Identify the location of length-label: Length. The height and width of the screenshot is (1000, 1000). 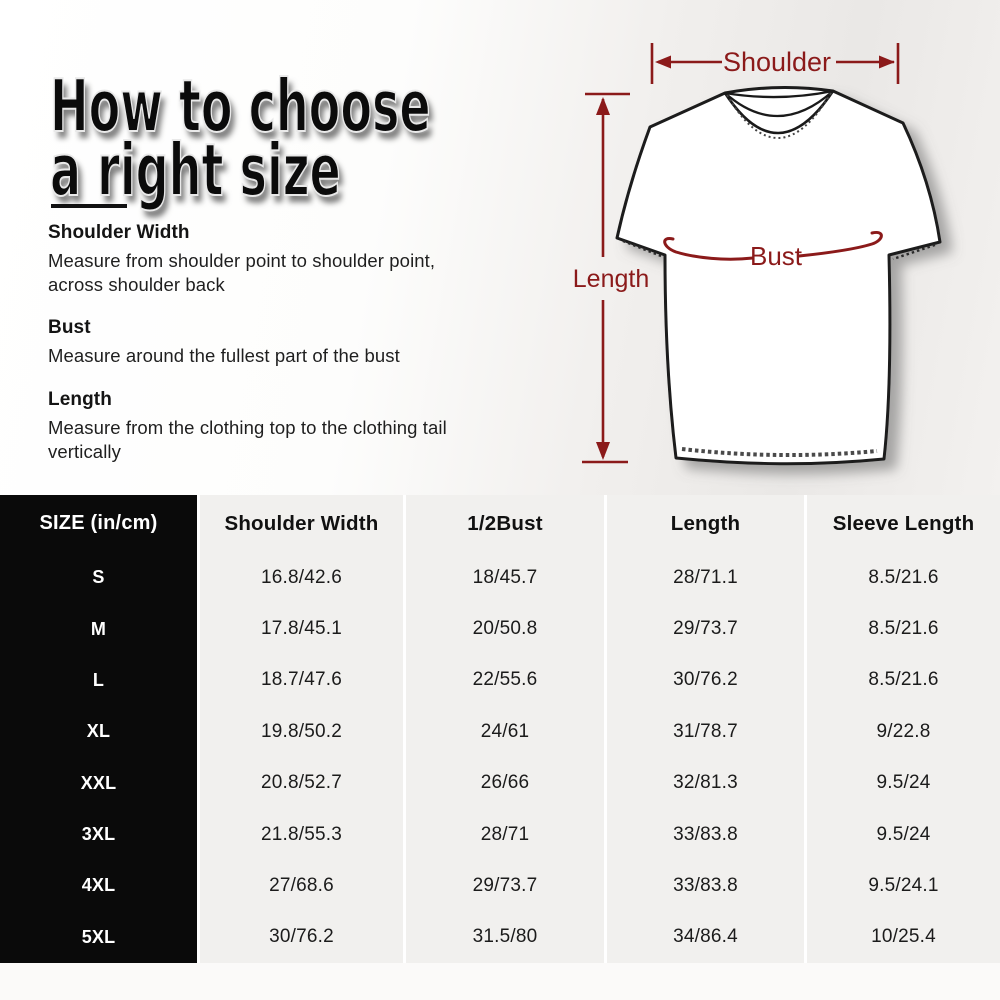
(611, 279).